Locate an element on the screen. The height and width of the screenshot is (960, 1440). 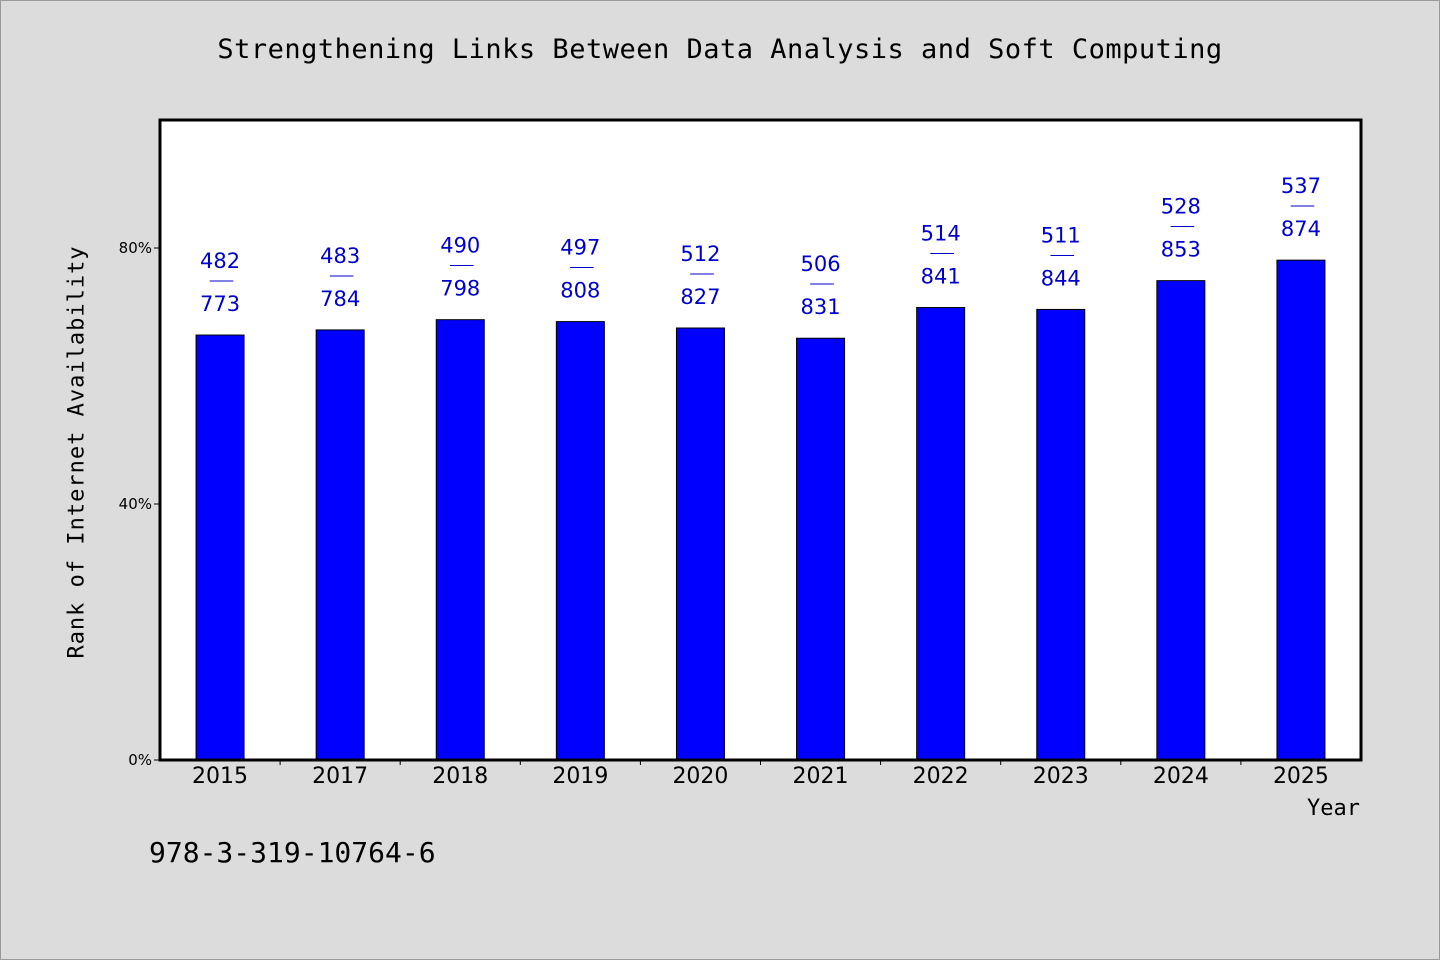
data-label-top: 506 is located at coordinates (821, 264).